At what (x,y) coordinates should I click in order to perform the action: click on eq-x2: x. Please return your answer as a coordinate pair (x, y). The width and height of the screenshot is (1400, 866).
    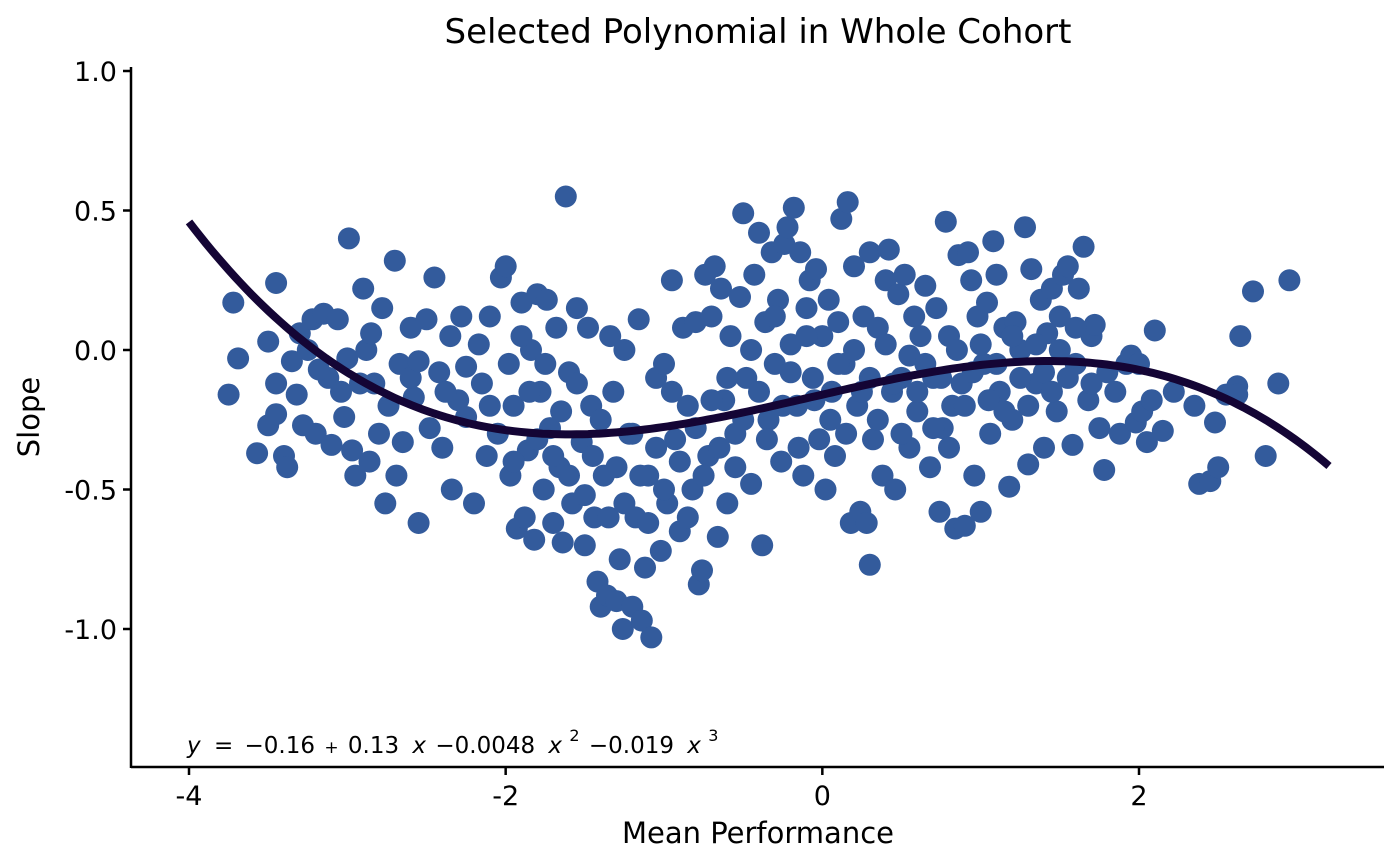
    Looking at the image, I should click on (554, 746).